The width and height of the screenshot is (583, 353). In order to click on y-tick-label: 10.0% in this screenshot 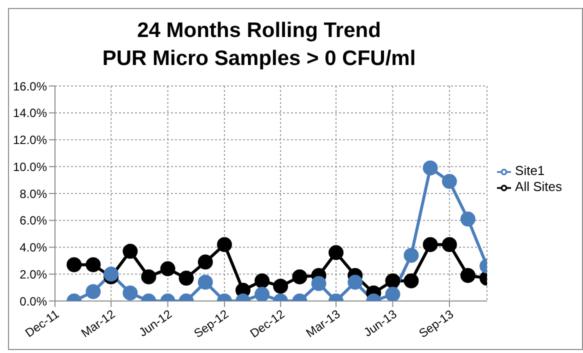, I will do `click(30, 167)`.